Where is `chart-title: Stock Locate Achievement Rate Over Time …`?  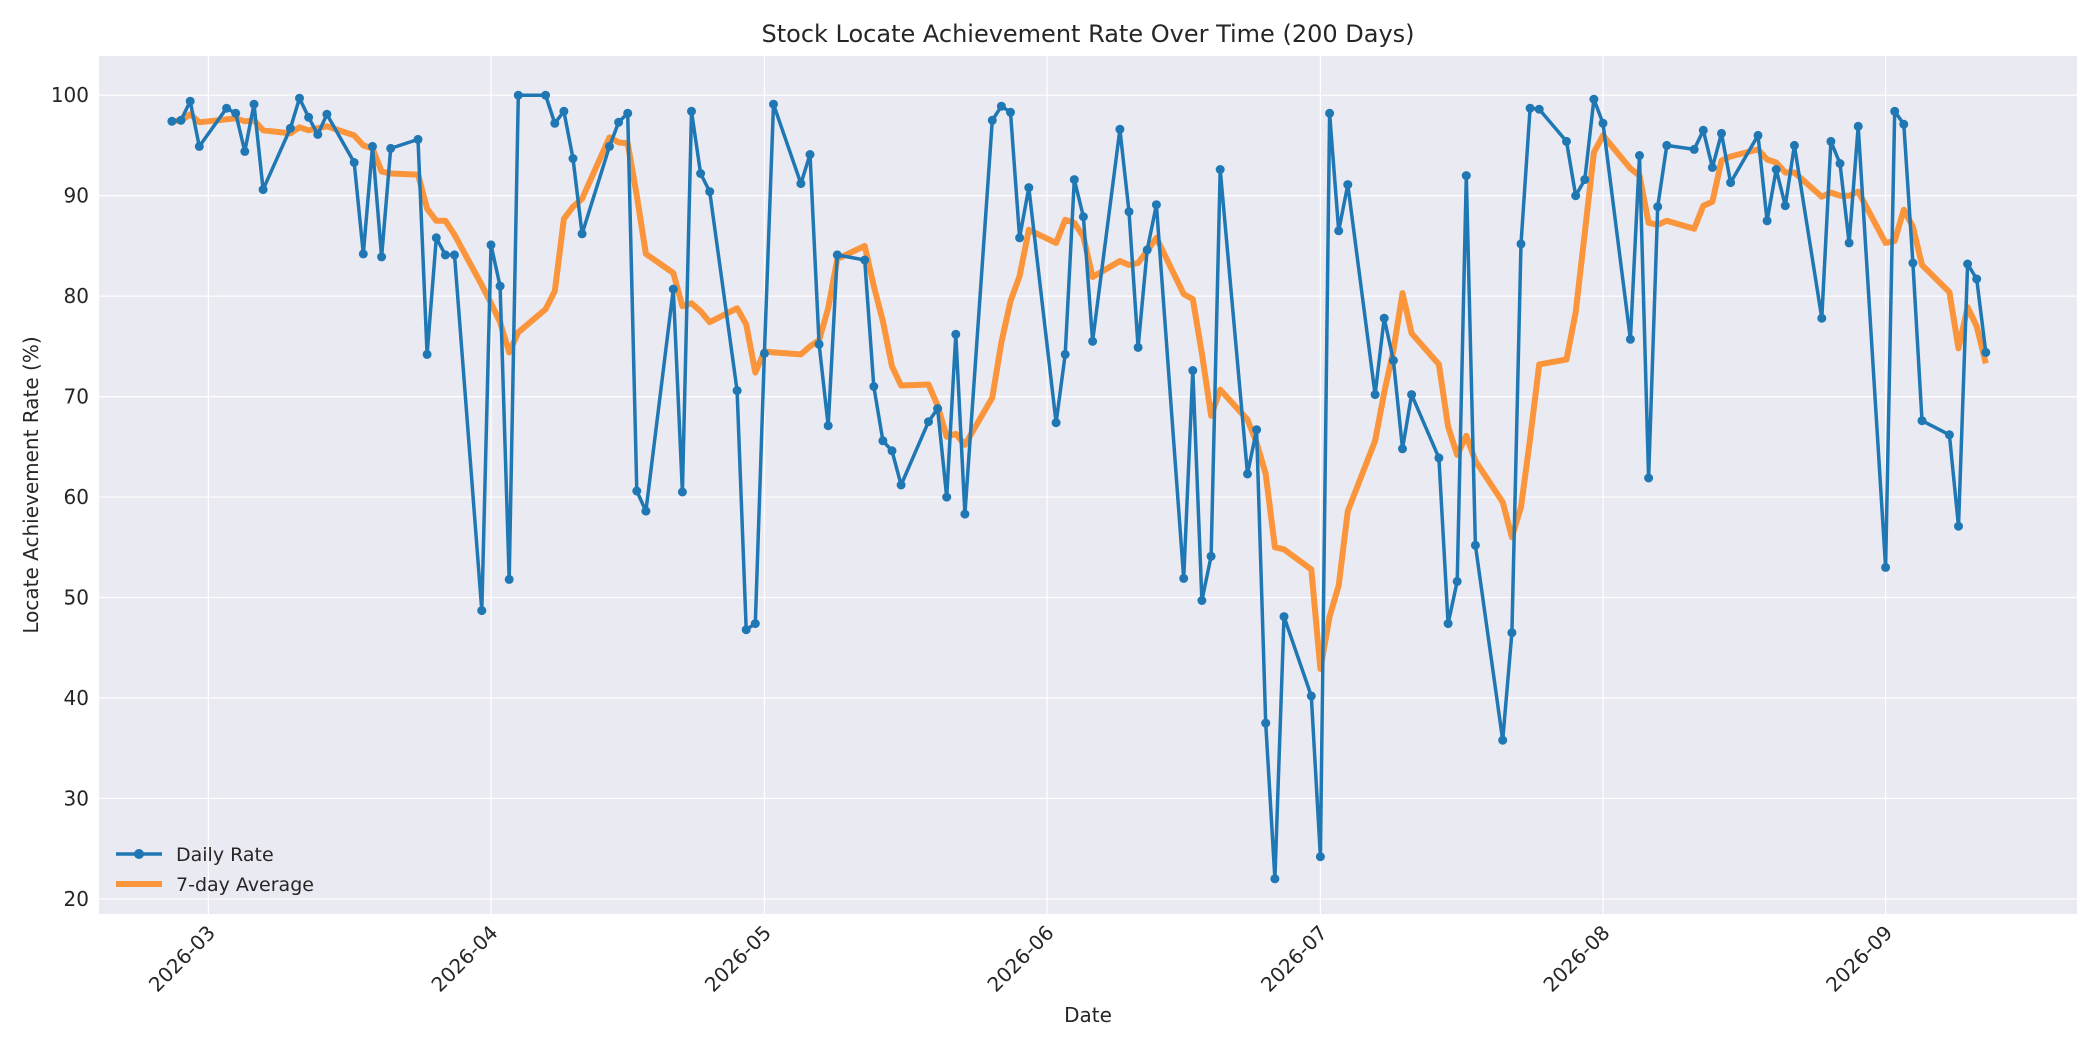
chart-title: Stock Locate Achievement Rate Over Time … is located at coordinates (1087, 34).